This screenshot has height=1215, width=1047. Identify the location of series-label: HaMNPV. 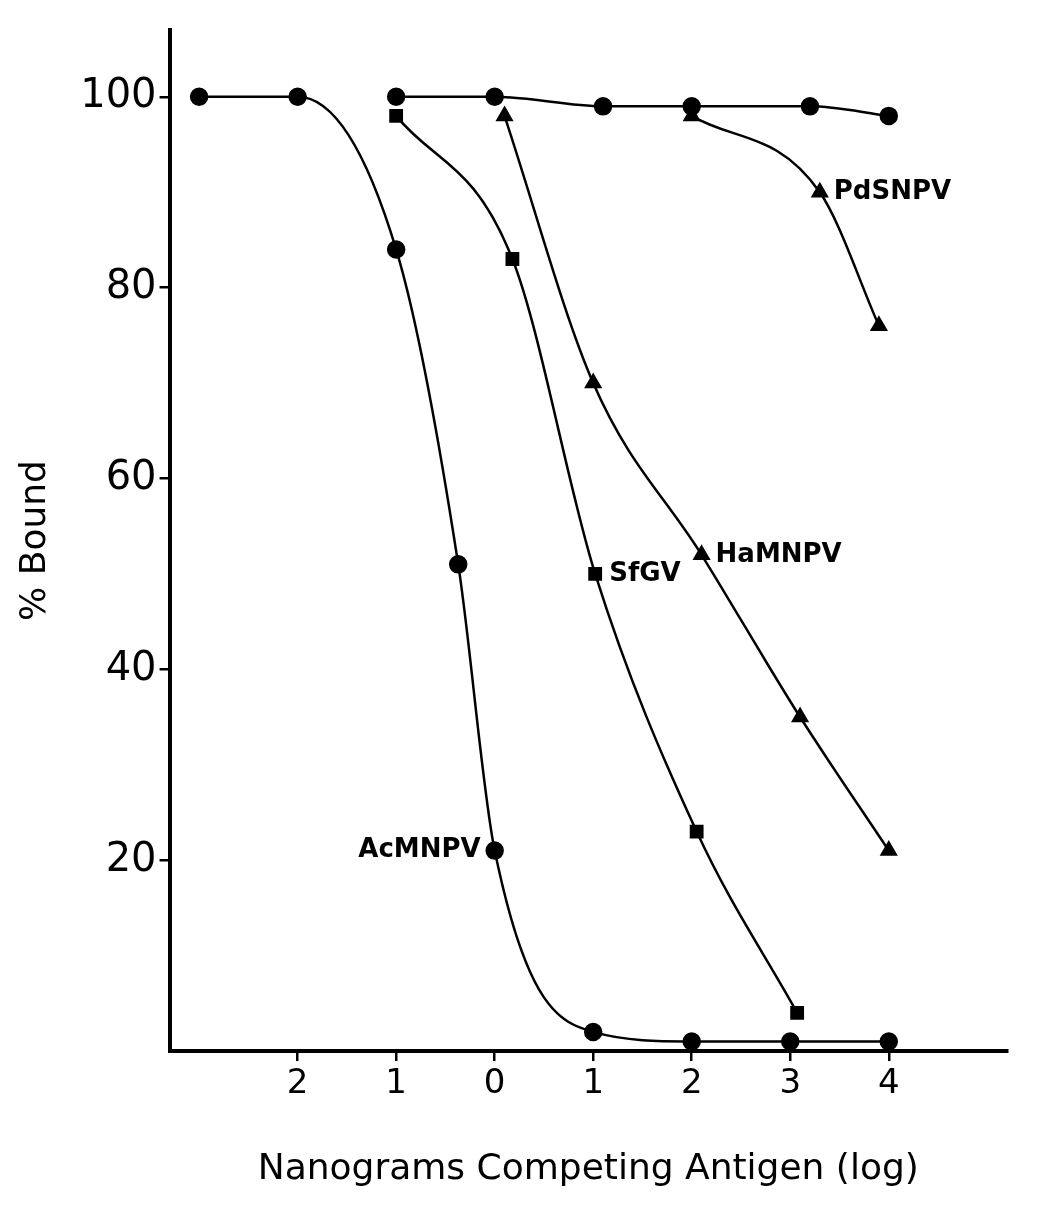
(778, 552).